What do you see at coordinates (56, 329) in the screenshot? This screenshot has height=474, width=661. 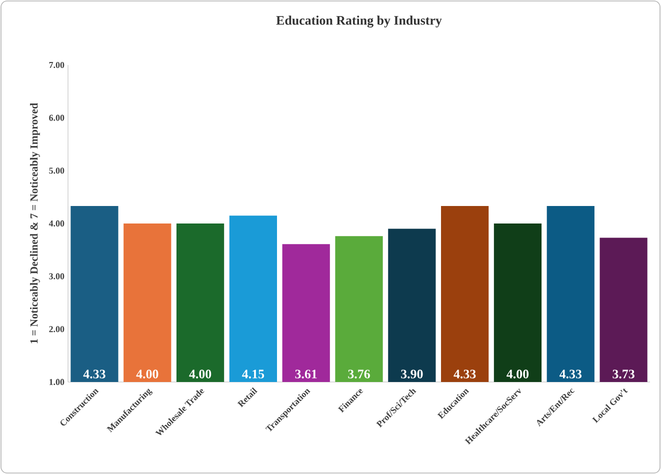 I see `y-tick-label: 2.00` at bounding box center [56, 329].